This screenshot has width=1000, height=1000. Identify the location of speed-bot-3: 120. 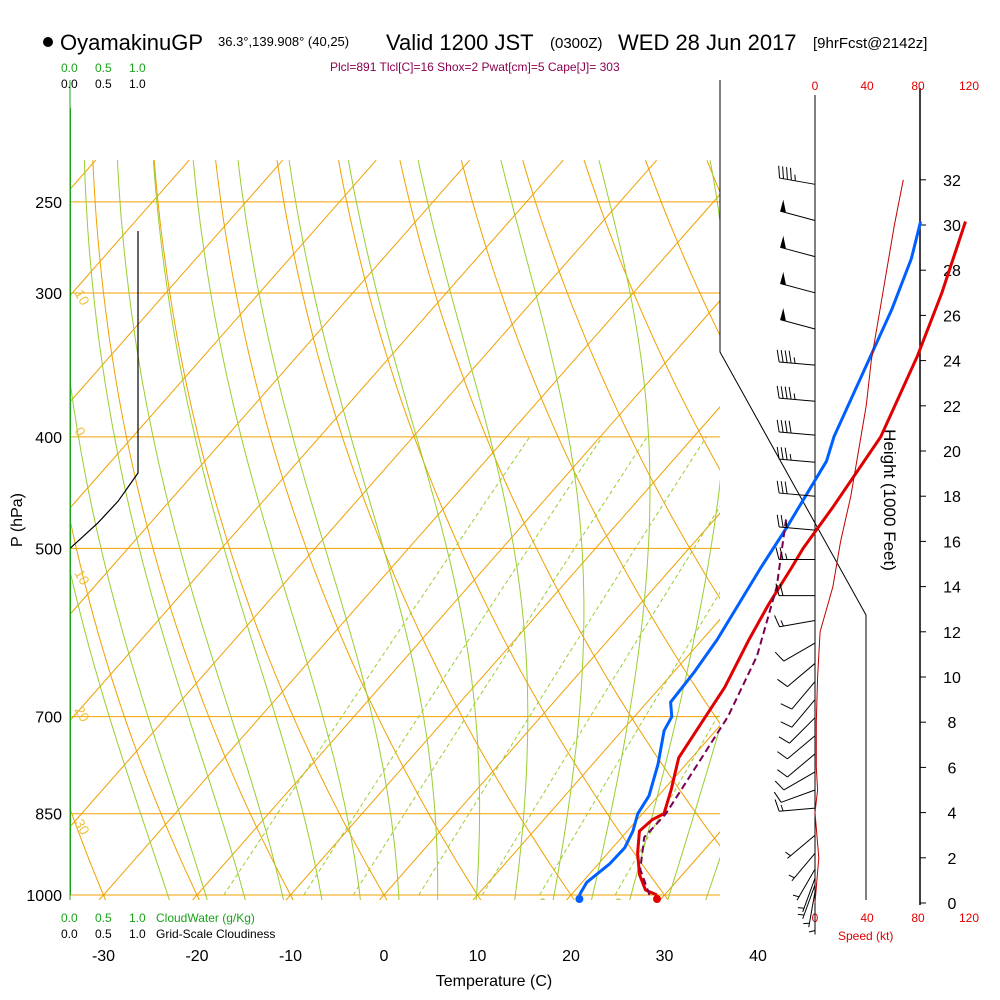
(969, 918).